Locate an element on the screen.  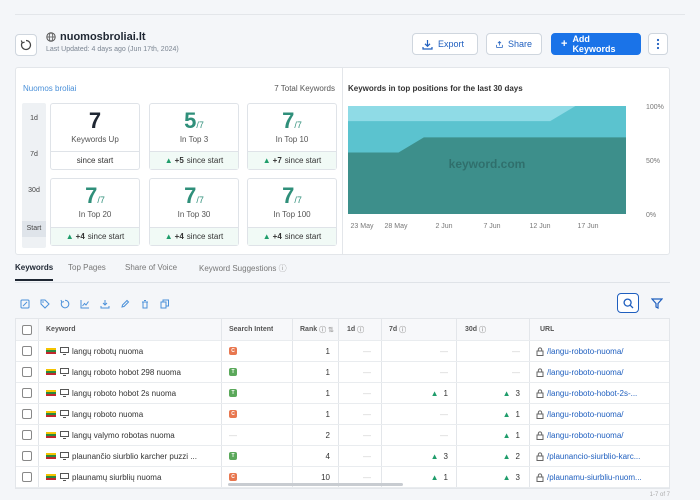
pencil-icon is located at coordinates (124, 303).